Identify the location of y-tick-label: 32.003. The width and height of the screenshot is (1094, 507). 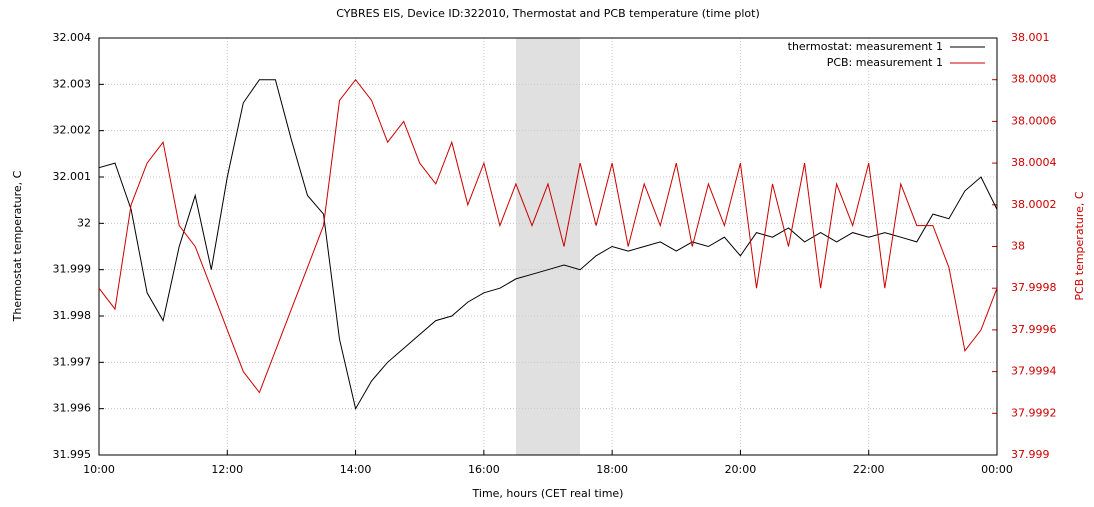
(72, 83).